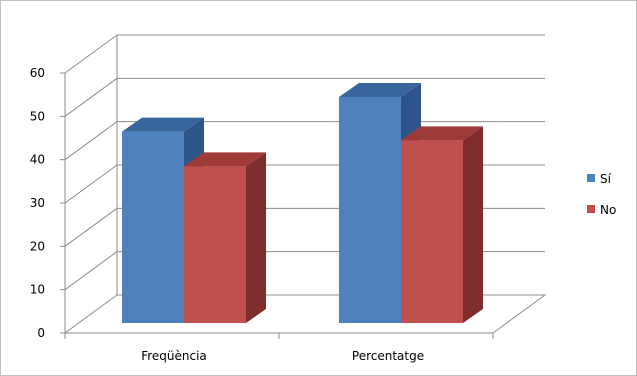 Image resolution: width=637 pixels, height=376 pixels. I want to click on legend-label: Sí, so click(606, 179).